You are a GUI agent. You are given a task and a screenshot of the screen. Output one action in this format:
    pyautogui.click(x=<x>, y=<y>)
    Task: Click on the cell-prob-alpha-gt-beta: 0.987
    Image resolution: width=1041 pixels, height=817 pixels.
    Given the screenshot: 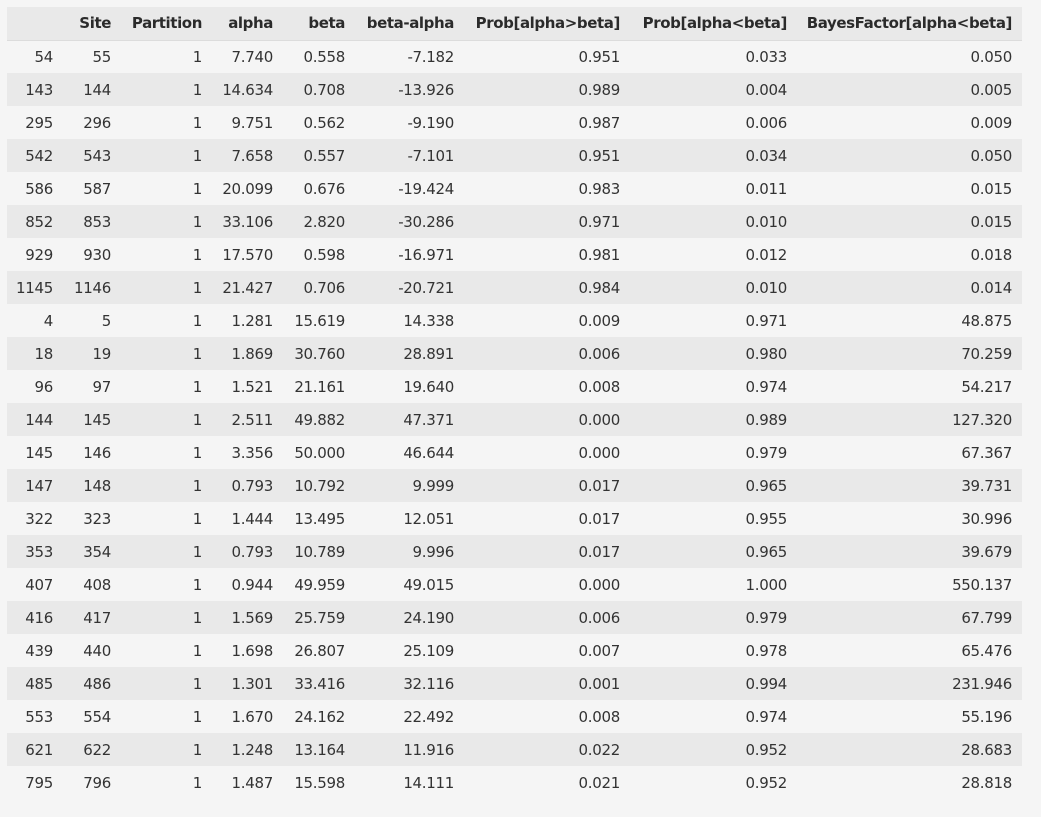 What is the action you would take?
    pyautogui.click(x=599, y=122)
    